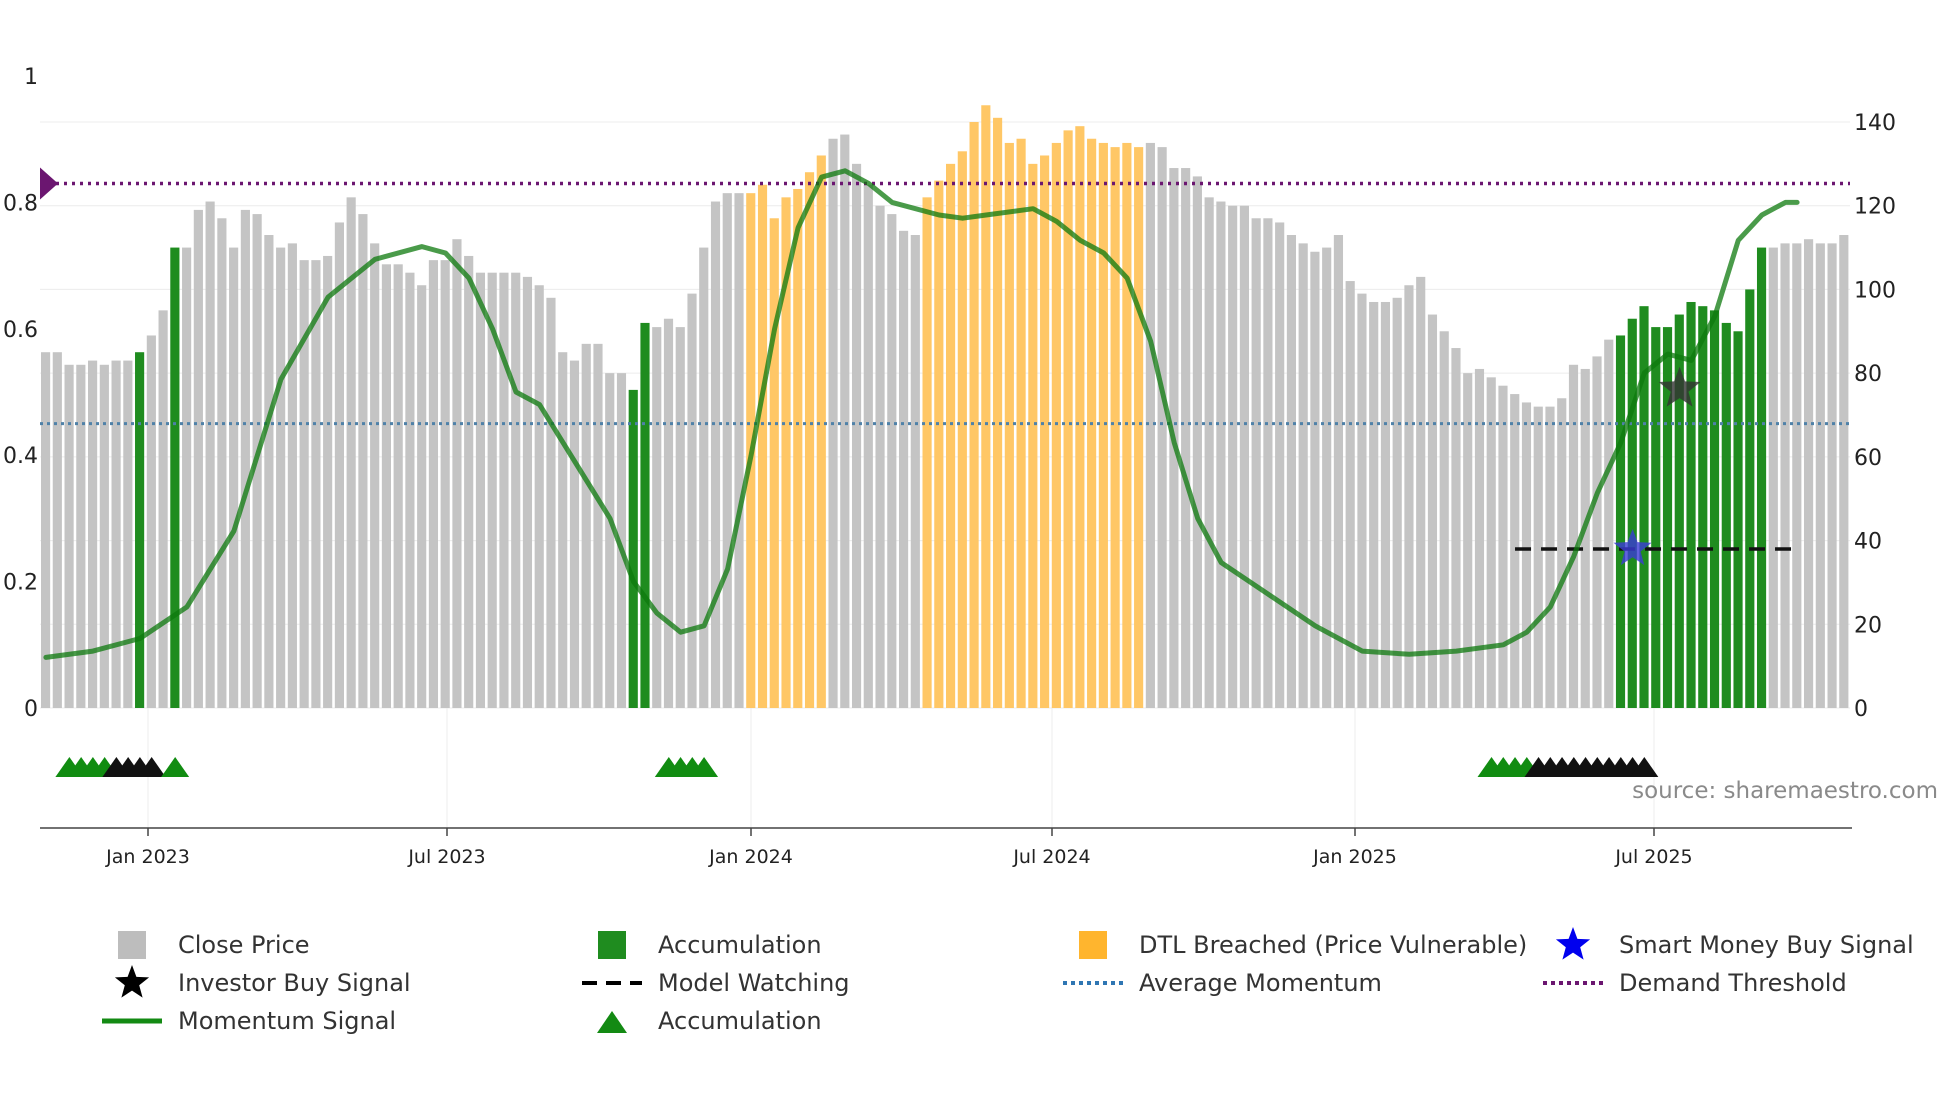 Image resolution: width=1960 pixels, height=1102 pixels. What do you see at coordinates (612, 945) in the screenshot?
I see `green-square-icon` at bounding box center [612, 945].